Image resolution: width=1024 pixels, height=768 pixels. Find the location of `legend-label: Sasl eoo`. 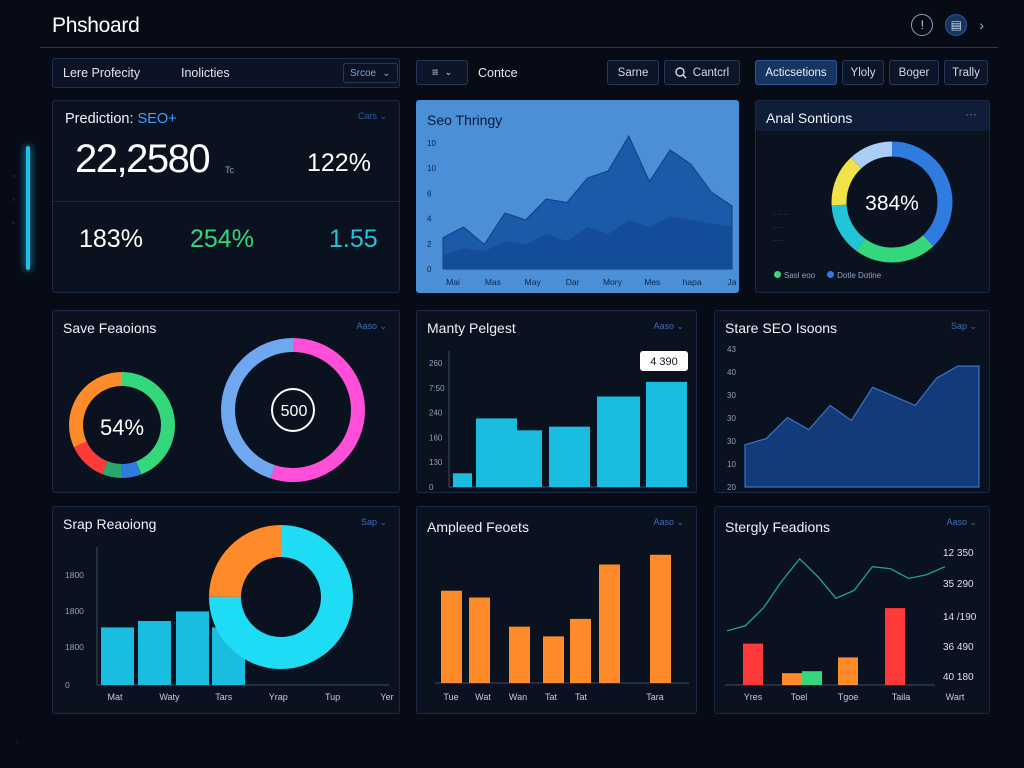

legend-label: Sasl eoo is located at coordinates (800, 275).